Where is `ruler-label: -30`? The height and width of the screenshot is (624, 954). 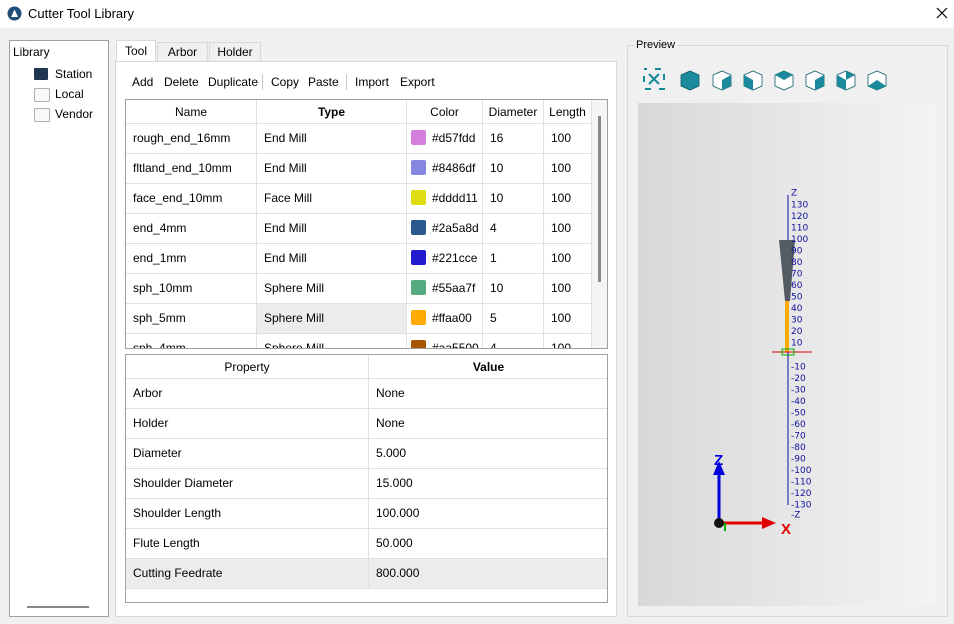
ruler-label: -30 is located at coordinates (798, 391).